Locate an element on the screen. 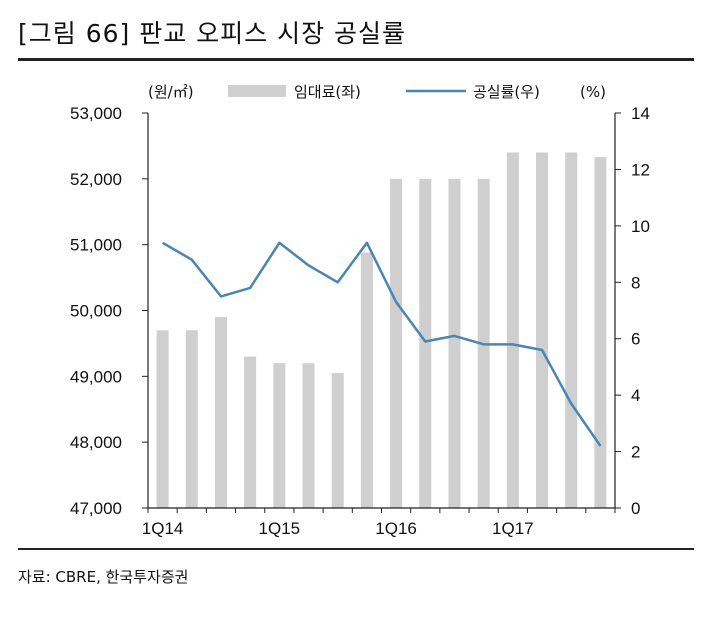 The width and height of the screenshot is (720, 627). left-tick-label: 52,000 is located at coordinates (96, 179).